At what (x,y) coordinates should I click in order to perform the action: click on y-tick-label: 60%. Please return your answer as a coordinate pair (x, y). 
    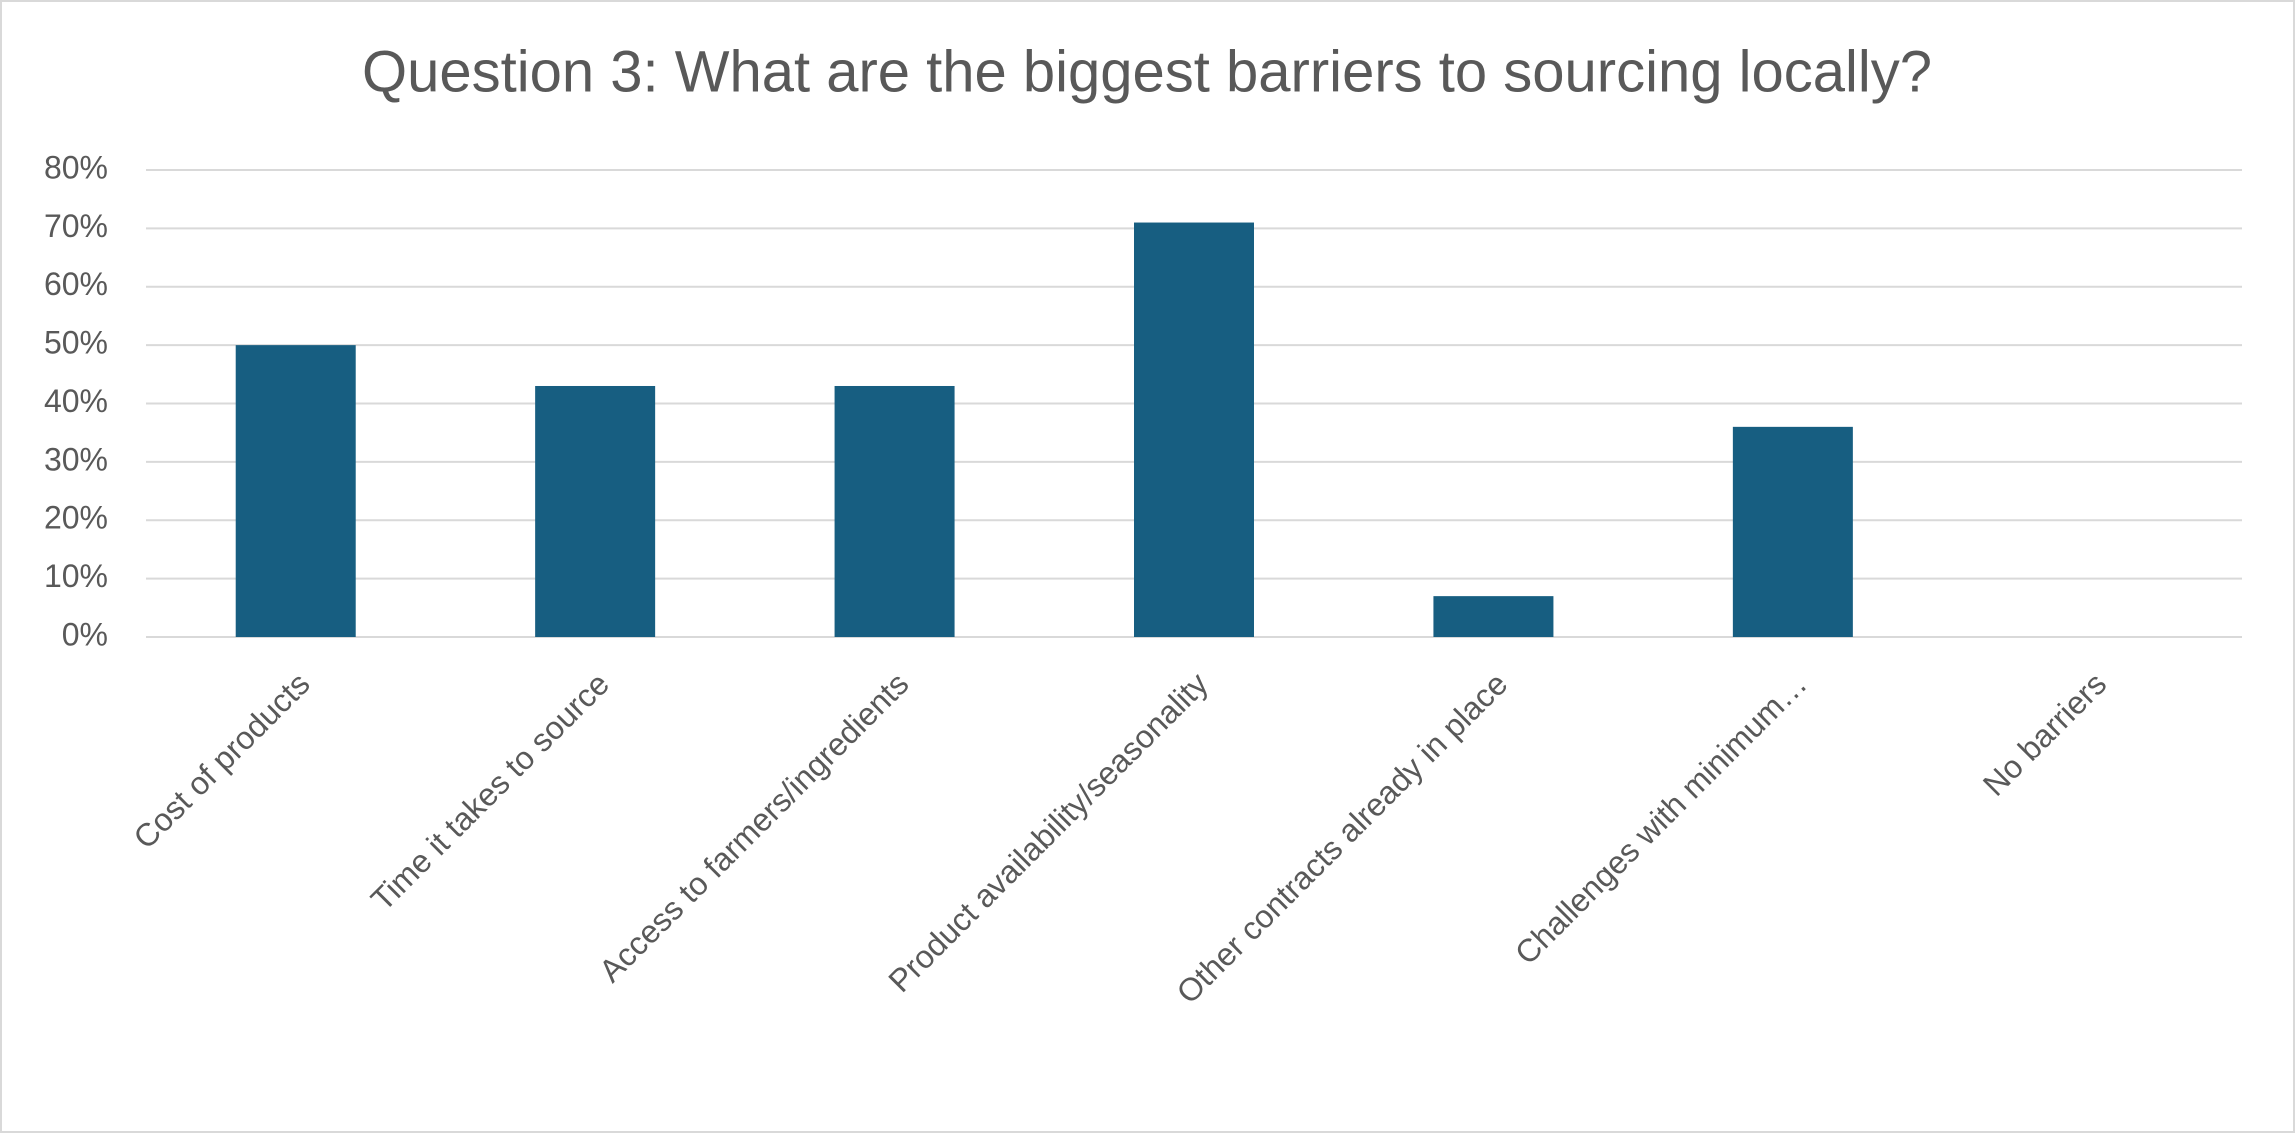
    Looking at the image, I should click on (76, 284).